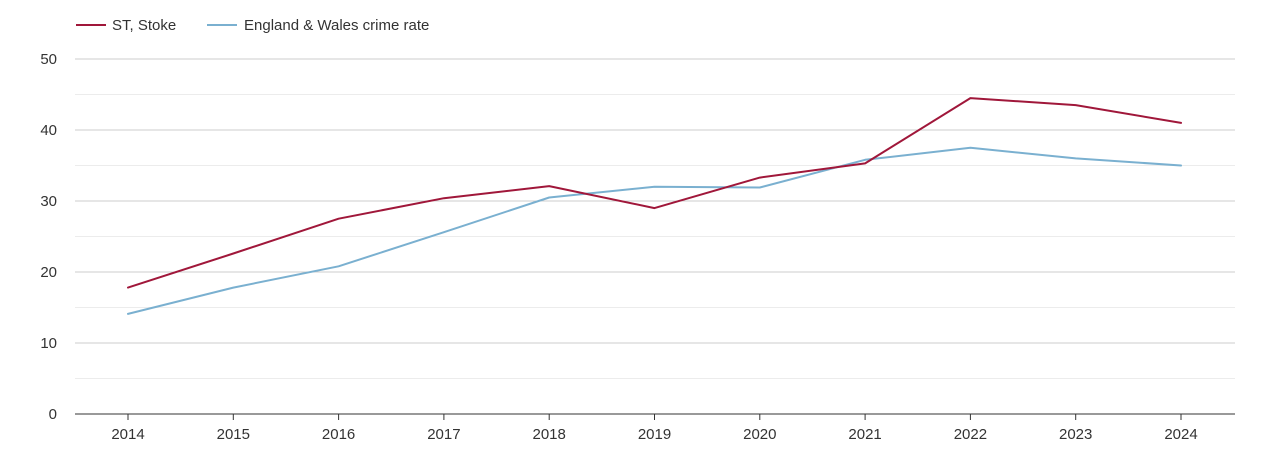  What do you see at coordinates (48, 201) in the screenshot?
I see `y-tick-label: 30` at bounding box center [48, 201].